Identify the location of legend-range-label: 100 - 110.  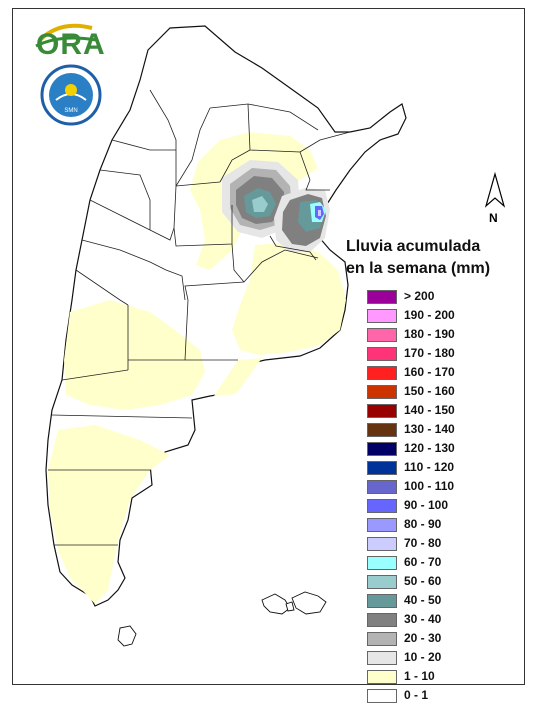
(429, 486).